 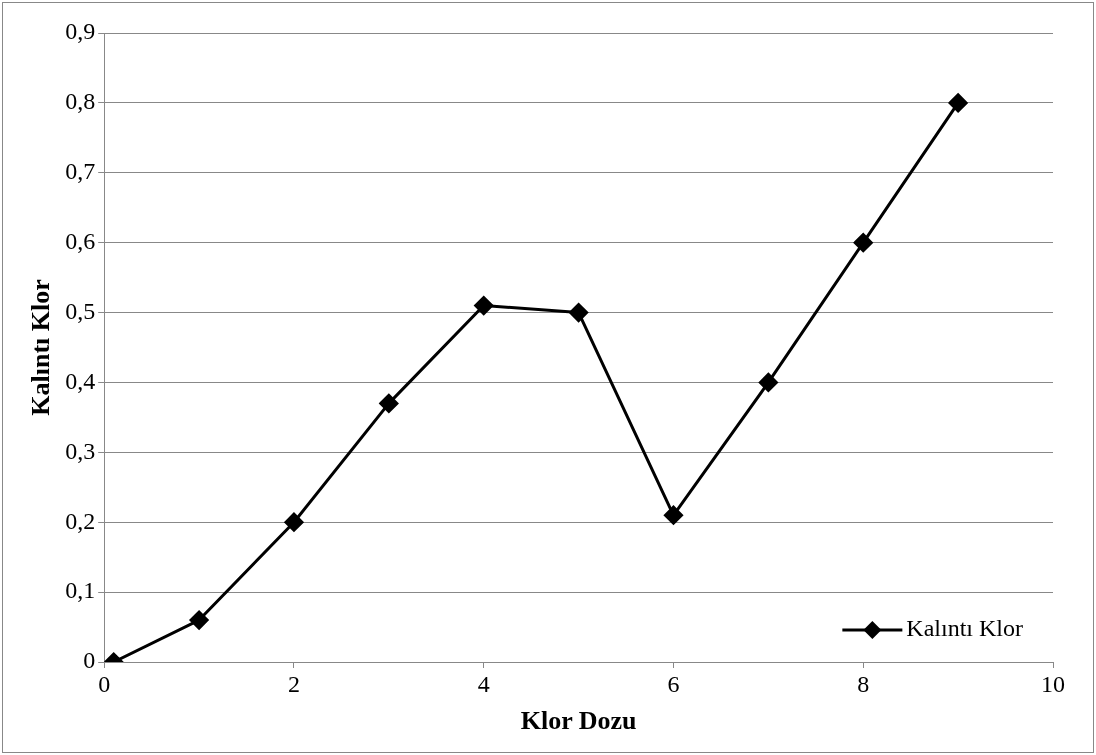 What do you see at coordinates (578, 721) in the screenshot?
I see `x-axis-title: Klor Dozu` at bounding box center [578, 721].